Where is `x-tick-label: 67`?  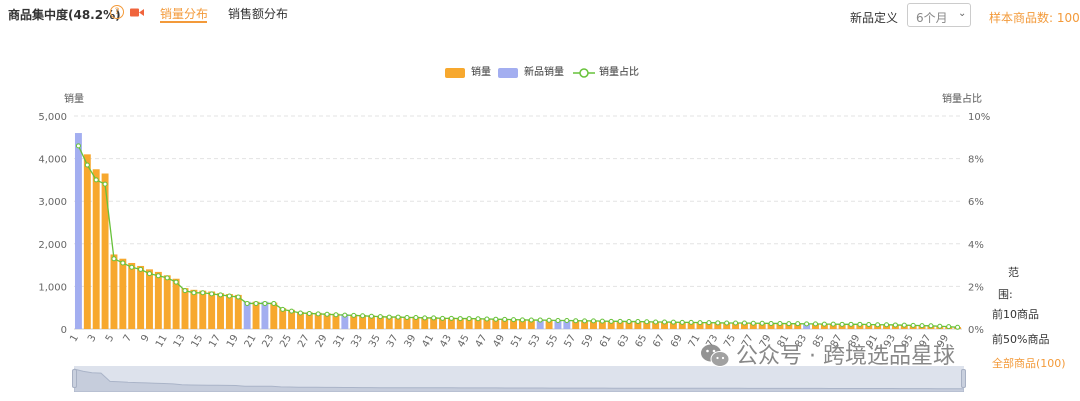 x-tick-label: 67 is located at coordinates (659, 341).